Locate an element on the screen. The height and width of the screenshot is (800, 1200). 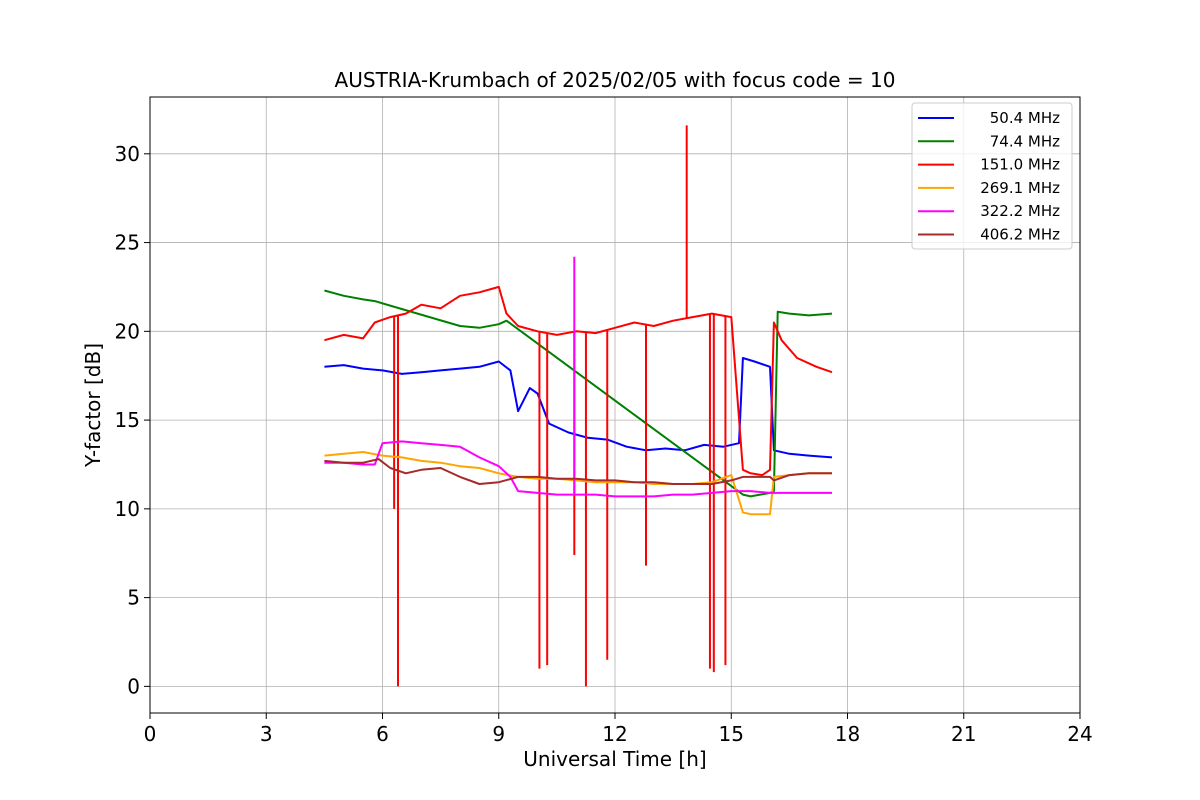
legend-box is located at coordinates (992, 176).